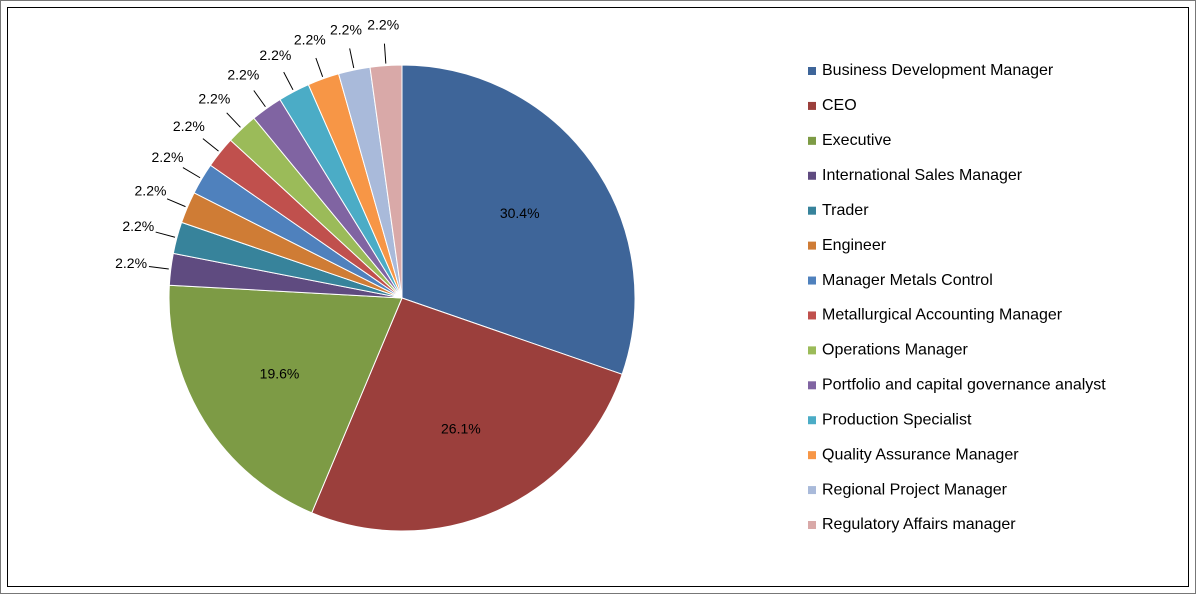 Image resolution: width=1196 pixels, height=594 pixels. I want to click on legend-label: Operations Manager, so click(895, 350).